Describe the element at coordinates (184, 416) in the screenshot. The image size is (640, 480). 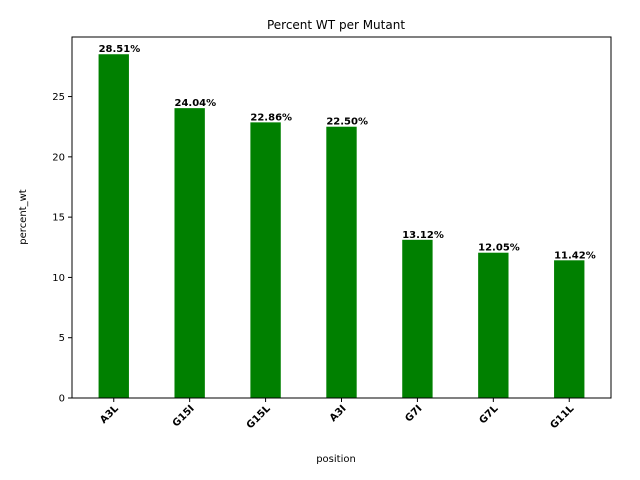
I see `x-tick-label-g15i: G15I` at that location.